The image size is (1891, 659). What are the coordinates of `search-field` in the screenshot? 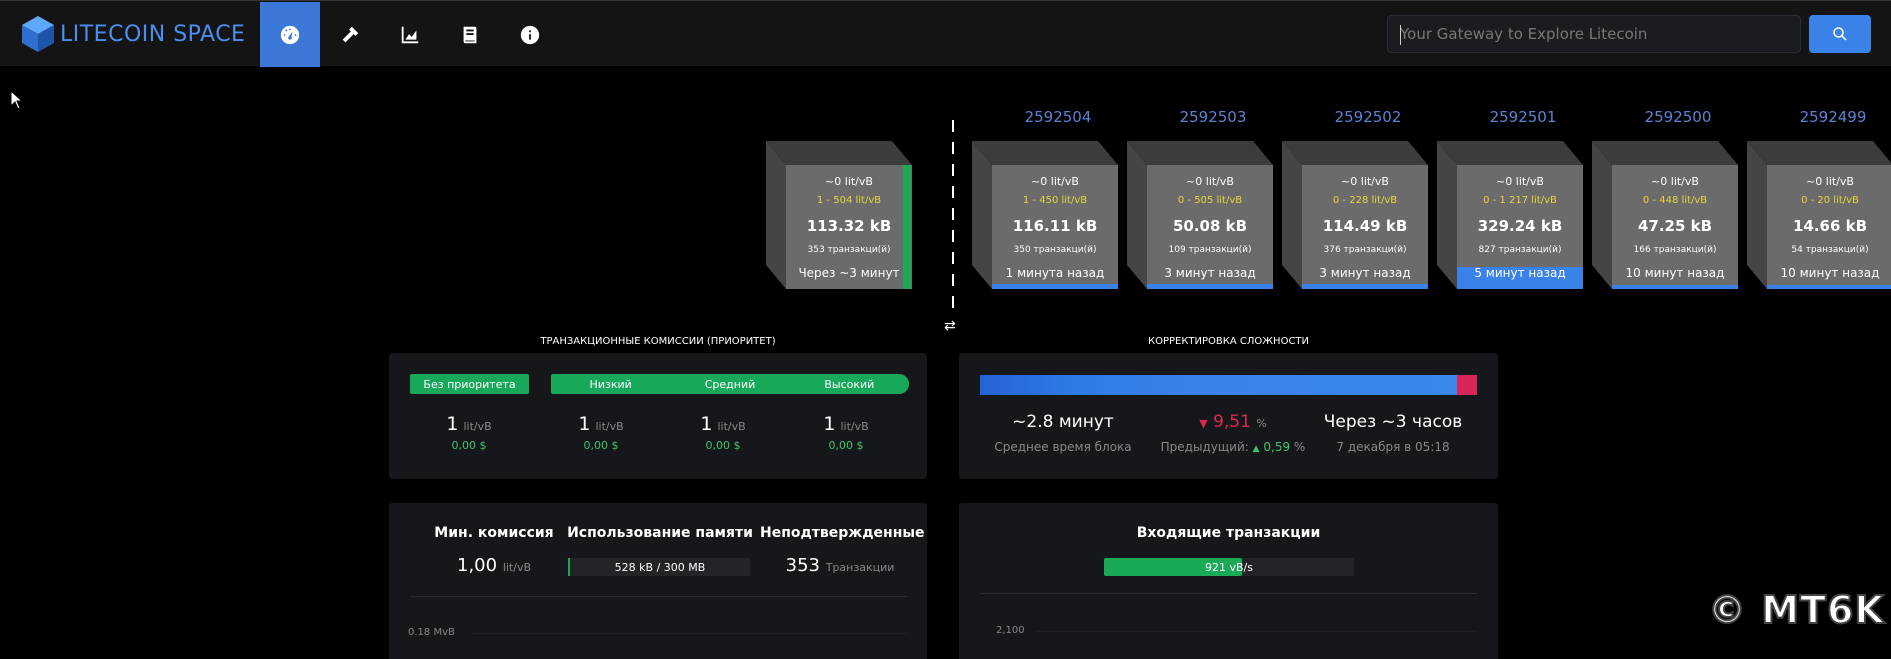 It's located at (1594, 34).